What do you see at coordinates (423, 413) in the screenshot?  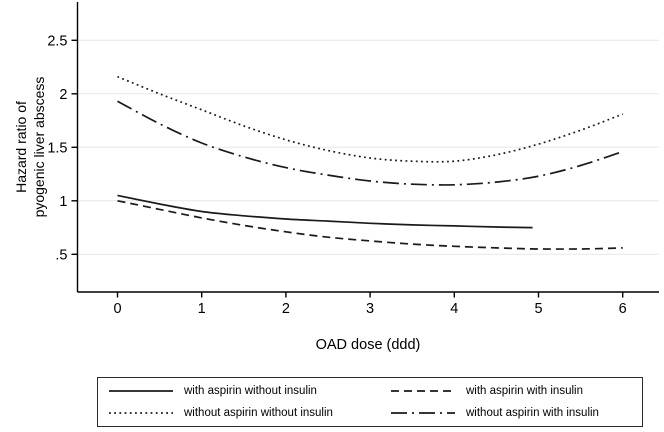 I see `dash-dot-line-sample-icon` at bounding box center [423, 413].